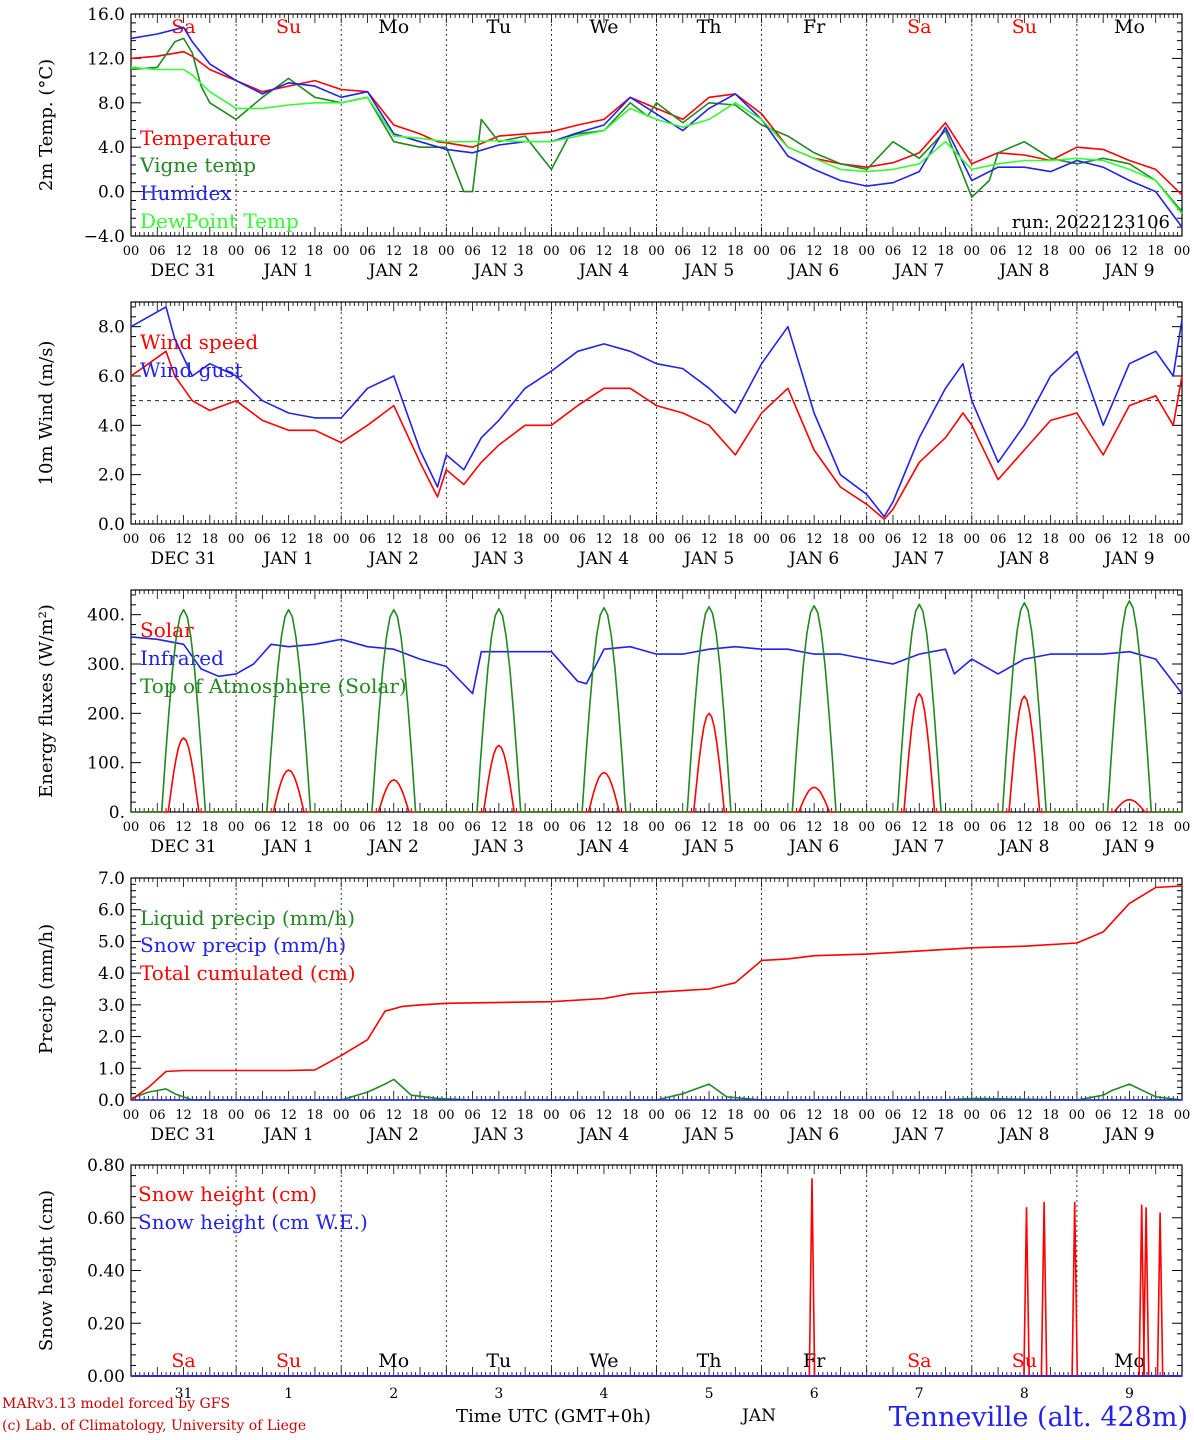 Image resolution: width=1194 pixels, height=1440 pixels. What do you see at coordinates (205, 138) in the screenshot?
I see `legend-entry: Temperature` at bounding box center [205, 138].